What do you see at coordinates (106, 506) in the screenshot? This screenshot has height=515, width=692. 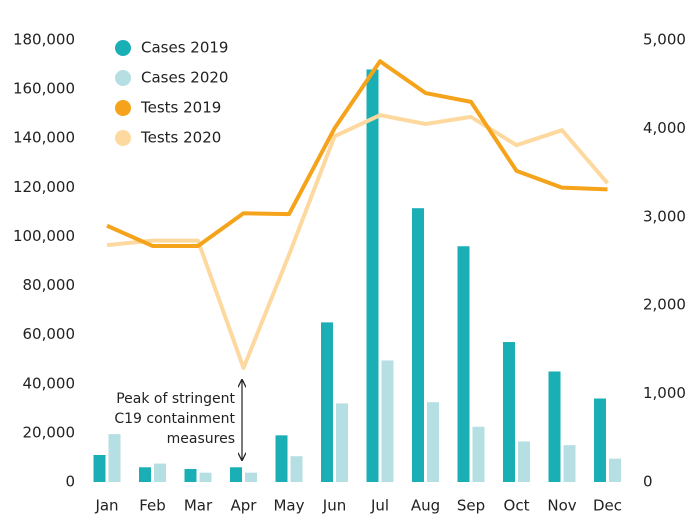 I see `x-tick-label: Jan` at bounding box center [106, 506].